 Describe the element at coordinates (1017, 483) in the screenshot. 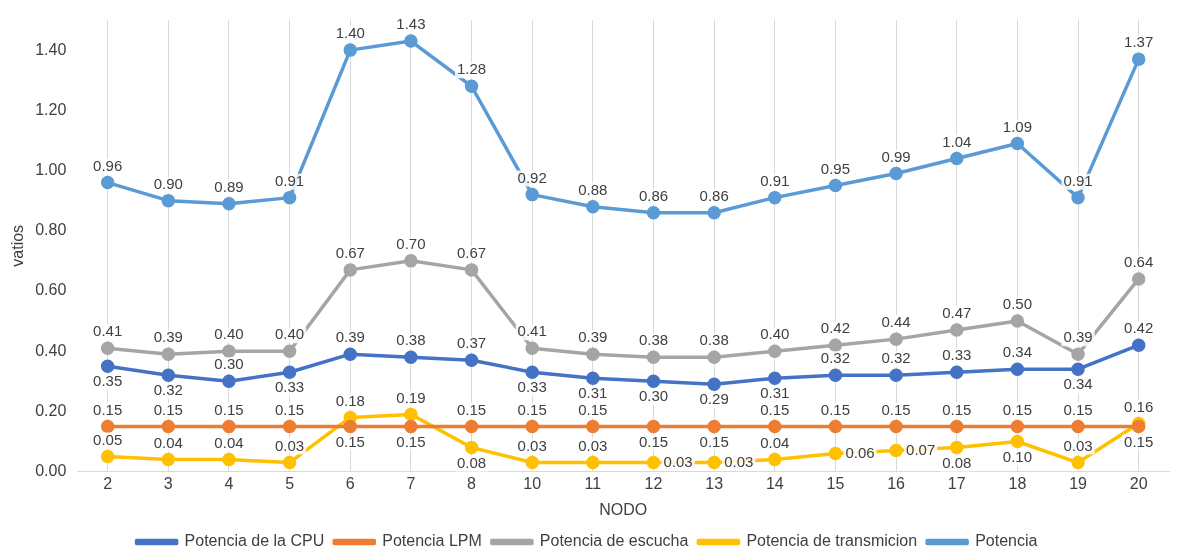

I see `x-tick-label: 18` at that location.